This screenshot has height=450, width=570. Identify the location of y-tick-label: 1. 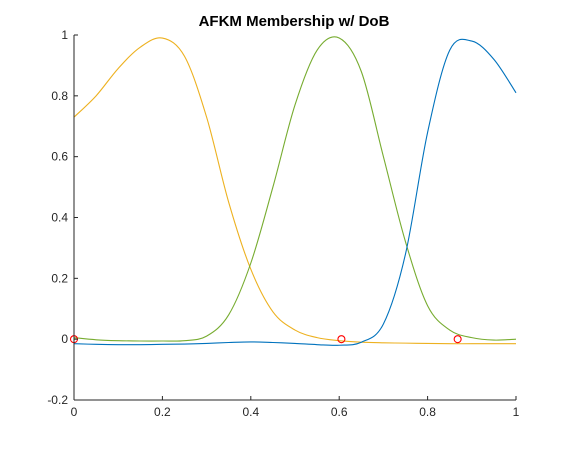
(64, 35).